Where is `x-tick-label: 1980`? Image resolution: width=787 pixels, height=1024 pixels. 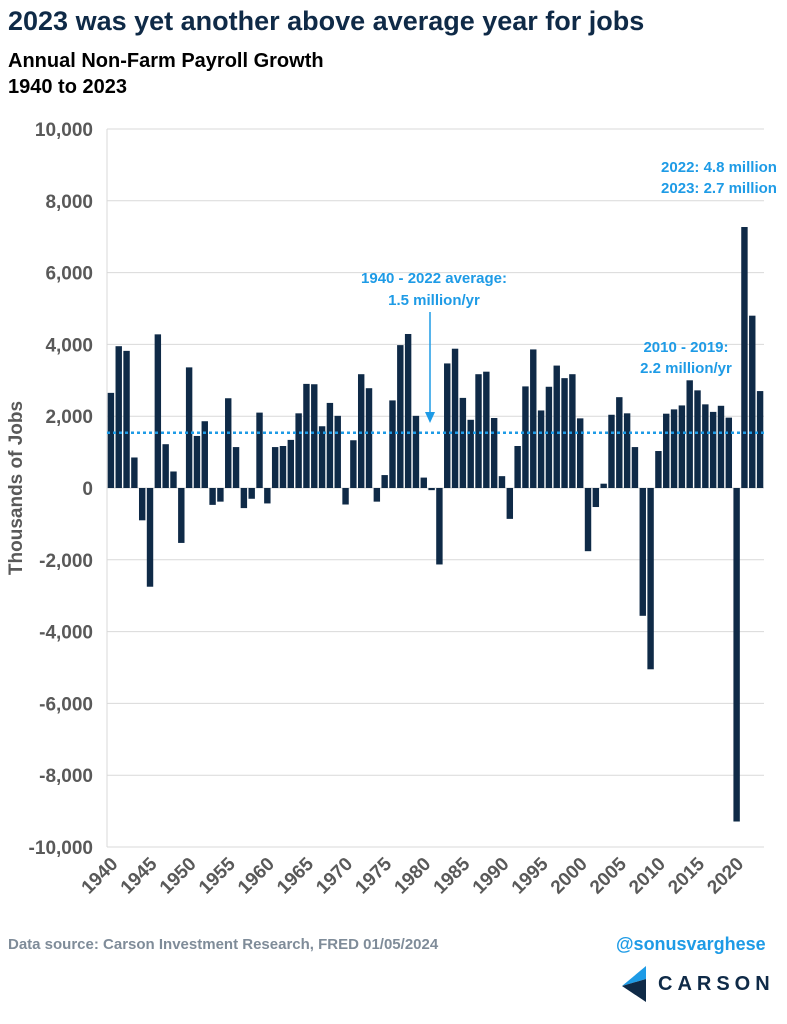 x-tick-label: 1980 is located at coordinates (413, 876).